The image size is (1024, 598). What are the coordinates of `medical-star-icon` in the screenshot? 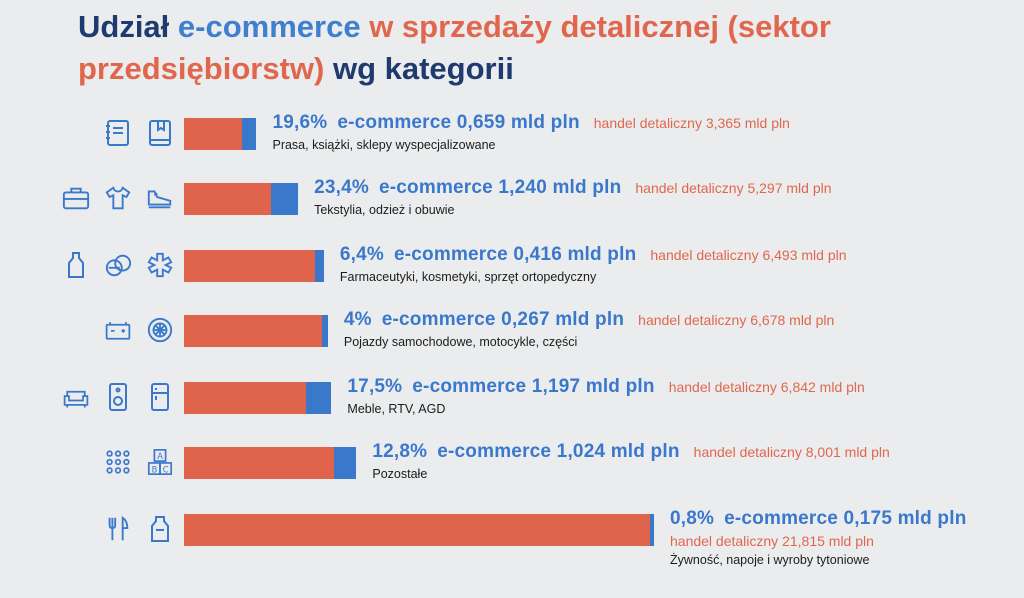 It's located at (160, 265).